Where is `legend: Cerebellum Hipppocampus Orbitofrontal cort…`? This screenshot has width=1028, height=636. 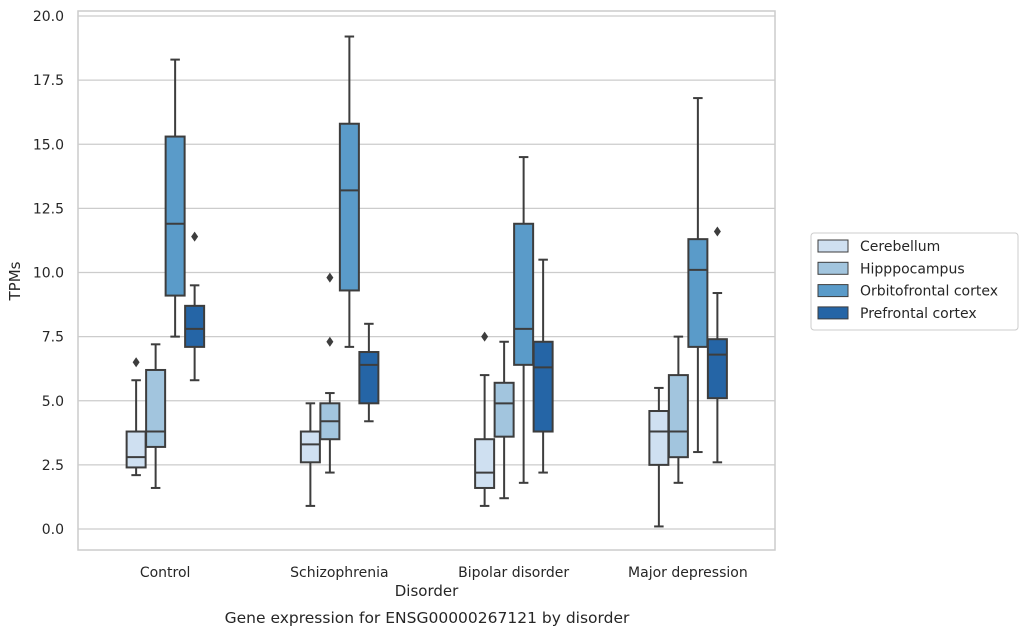
legend: Cerebellum Hipppocampus Orbitofrontal cort… is located at coordinates (914, 281).